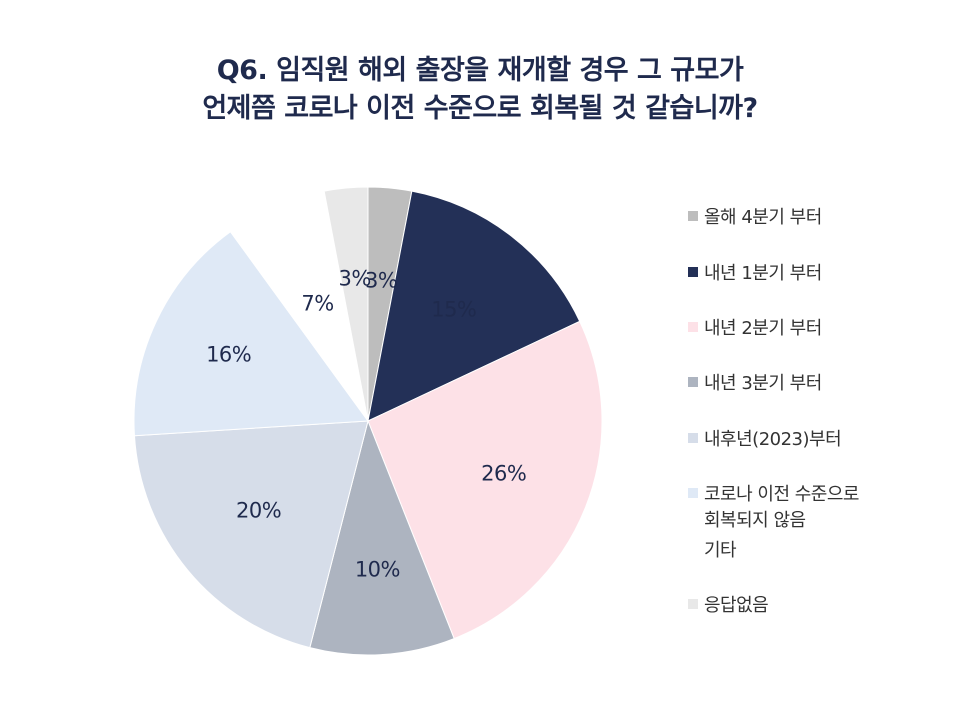 The width and height of the screenshot is (960, 720). Describe the element at coordinates (377, 570) in the screenshot. I see `slice-data-label: 10%` at that location.